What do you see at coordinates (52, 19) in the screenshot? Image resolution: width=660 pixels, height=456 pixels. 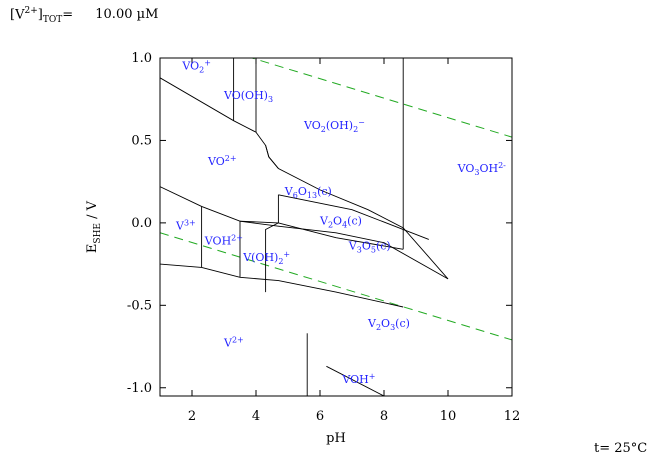 I see `conc-subscript: TOT` at bounding box center [52, 19].